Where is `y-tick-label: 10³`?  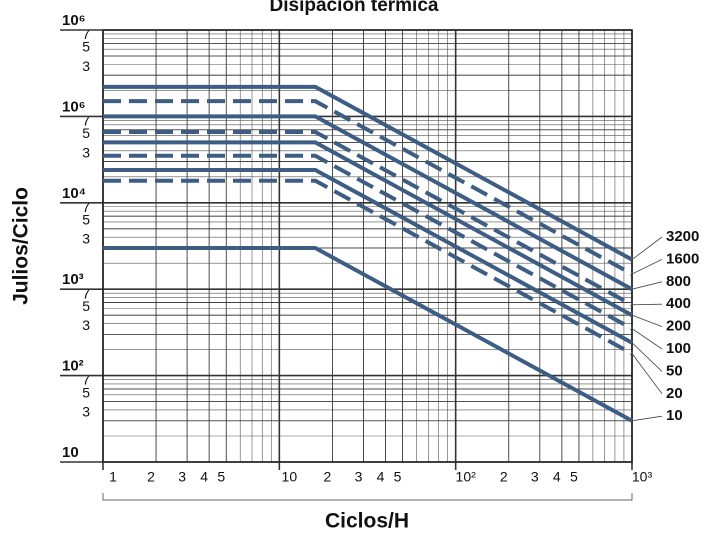
y-tick-label: 10³ is located at coordinates (73, 279).